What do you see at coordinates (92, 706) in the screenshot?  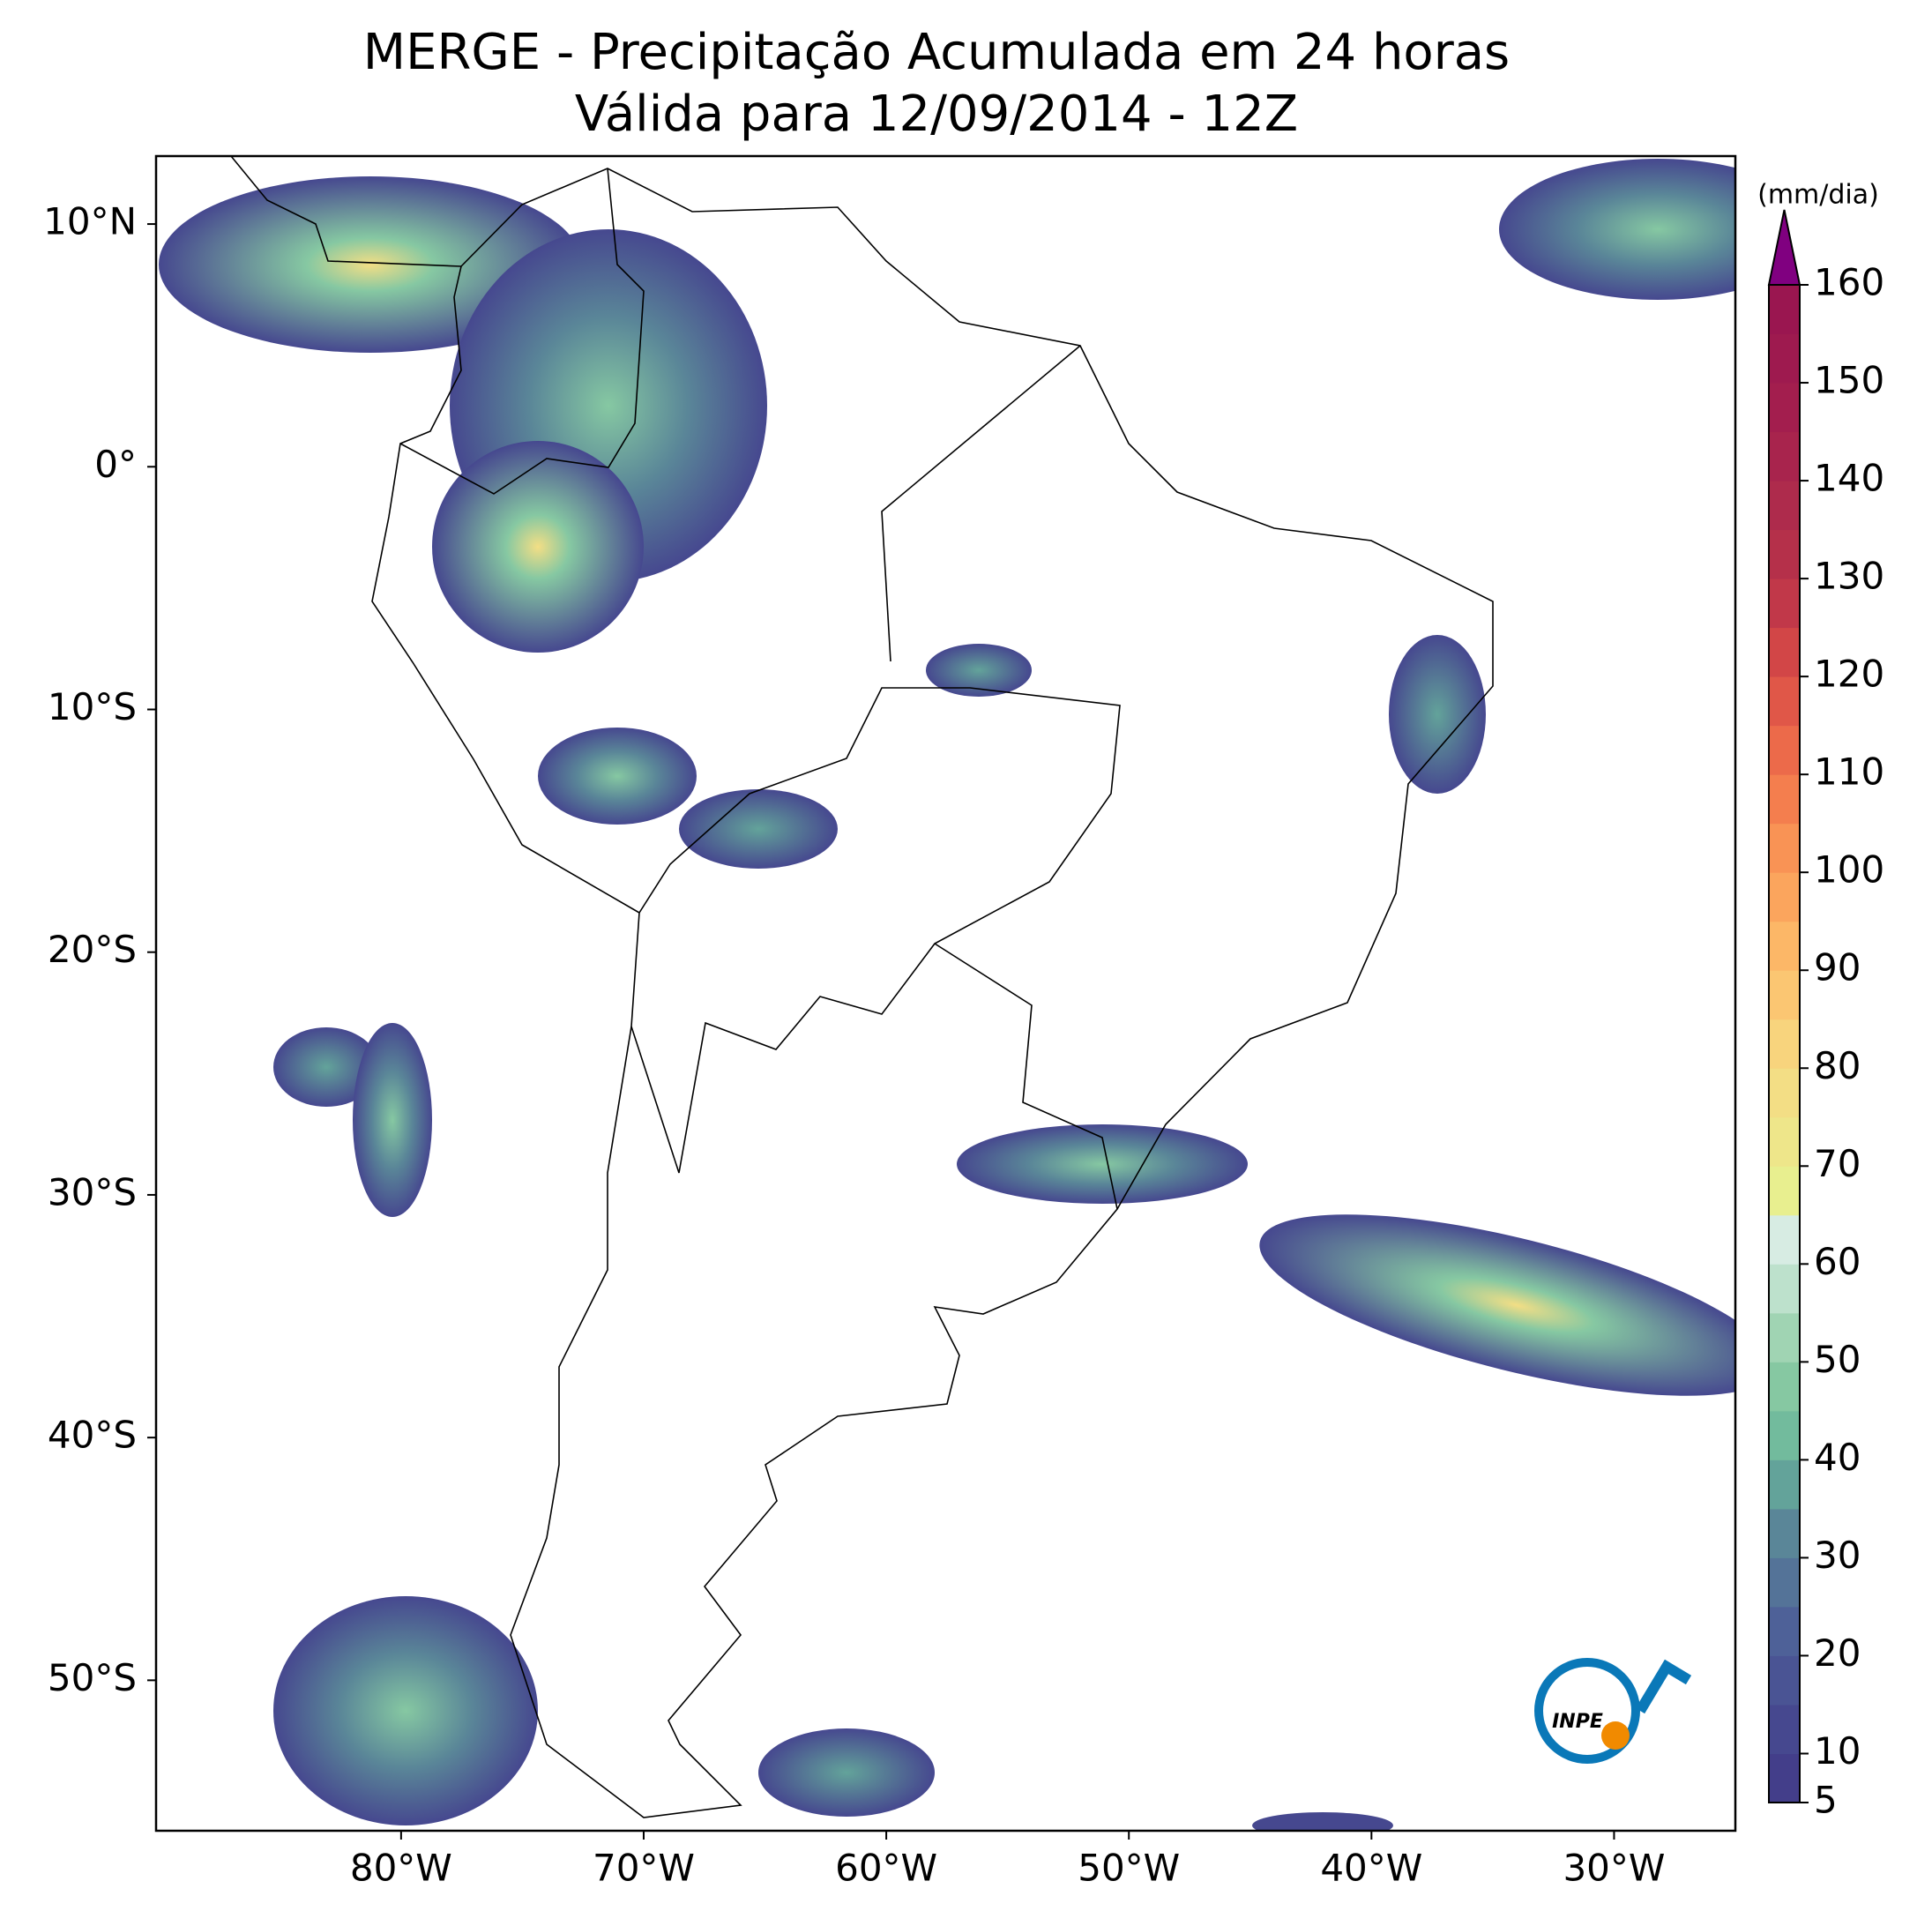 I see `y-tick-label: 10°S` at bounding box center [92, 706].